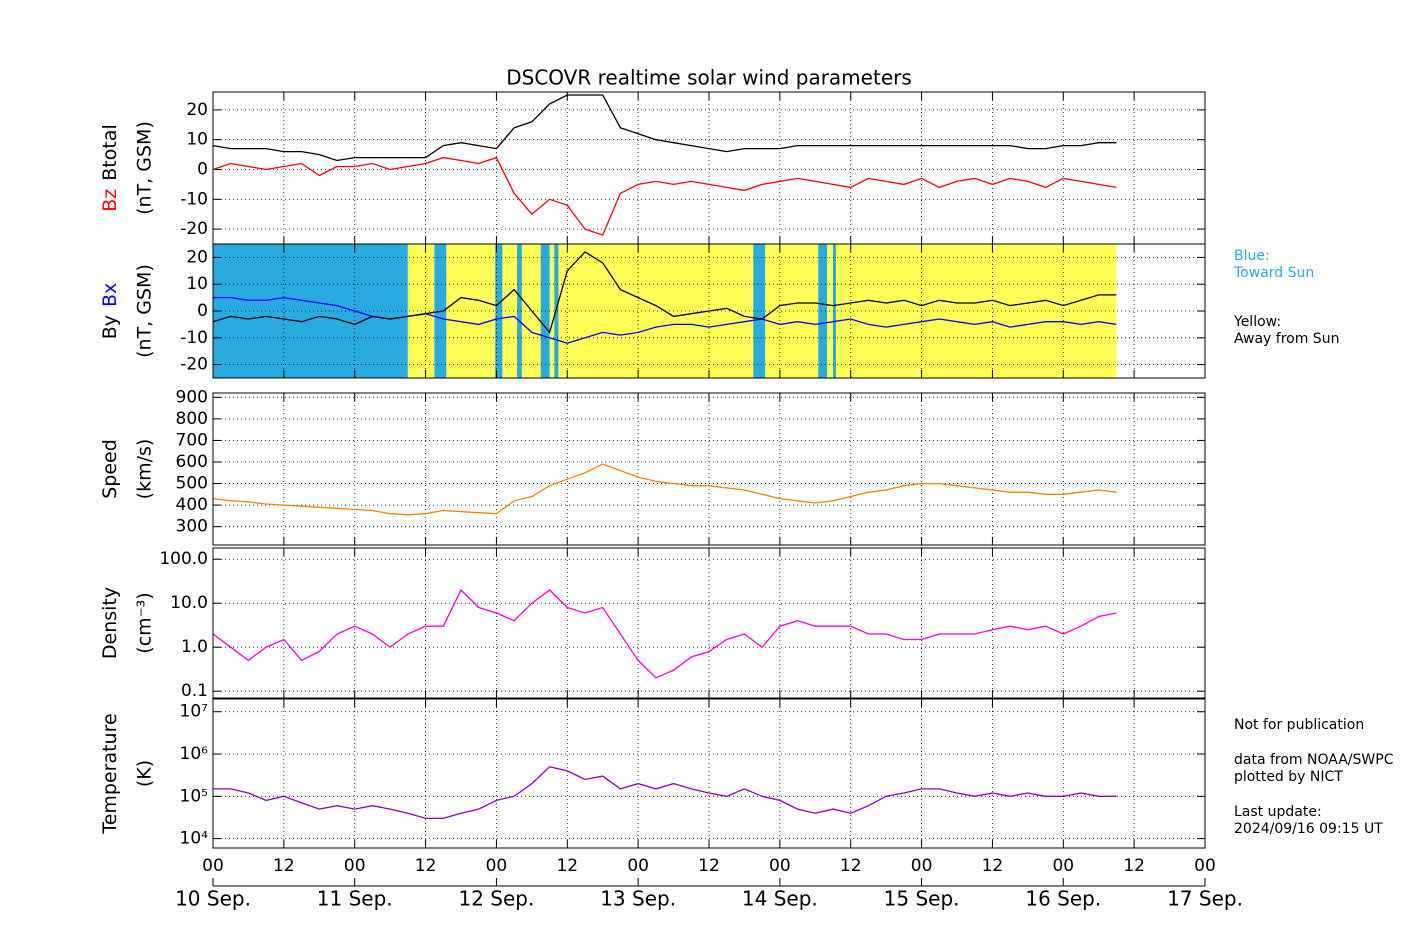 The height and width of the screenshot is (944, 1417). What do you see at coordinates (1257, 322) in the screenshot?
I see `note: Yellow:` at bounding box center [1257, 322].